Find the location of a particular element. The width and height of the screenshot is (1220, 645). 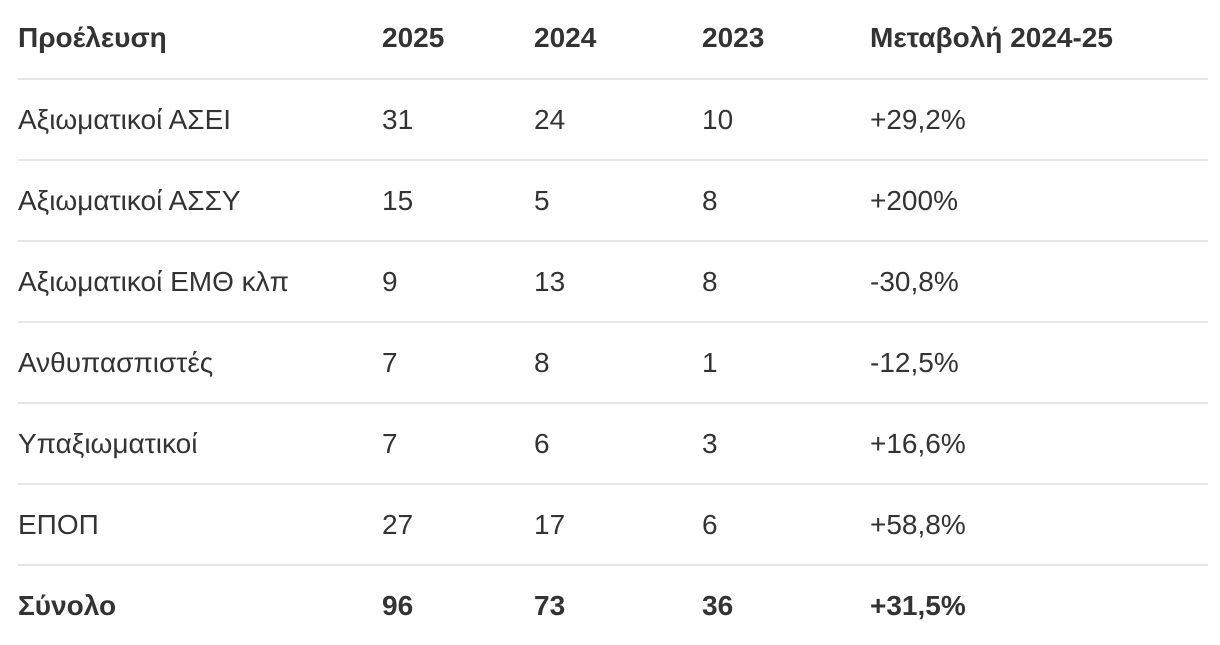

cell-2024: 8 is located at coordinates (618, 363).